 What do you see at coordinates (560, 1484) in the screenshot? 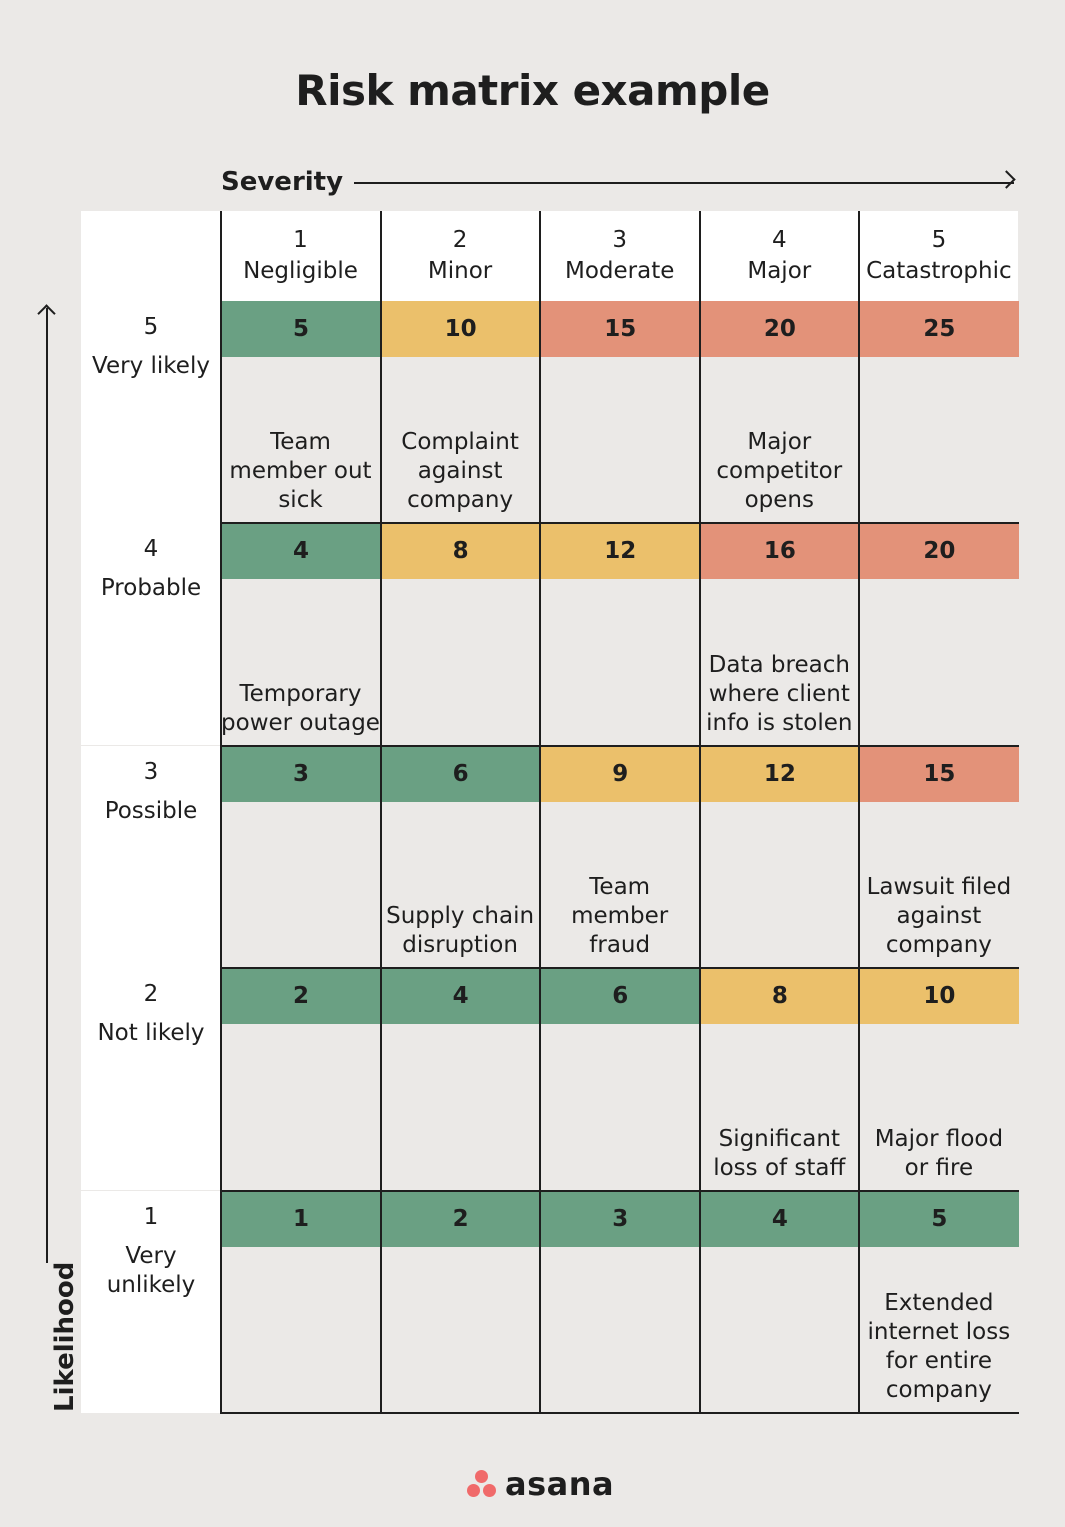
I see `brand-wordmark: asana` at bounding box center [560, 1484].